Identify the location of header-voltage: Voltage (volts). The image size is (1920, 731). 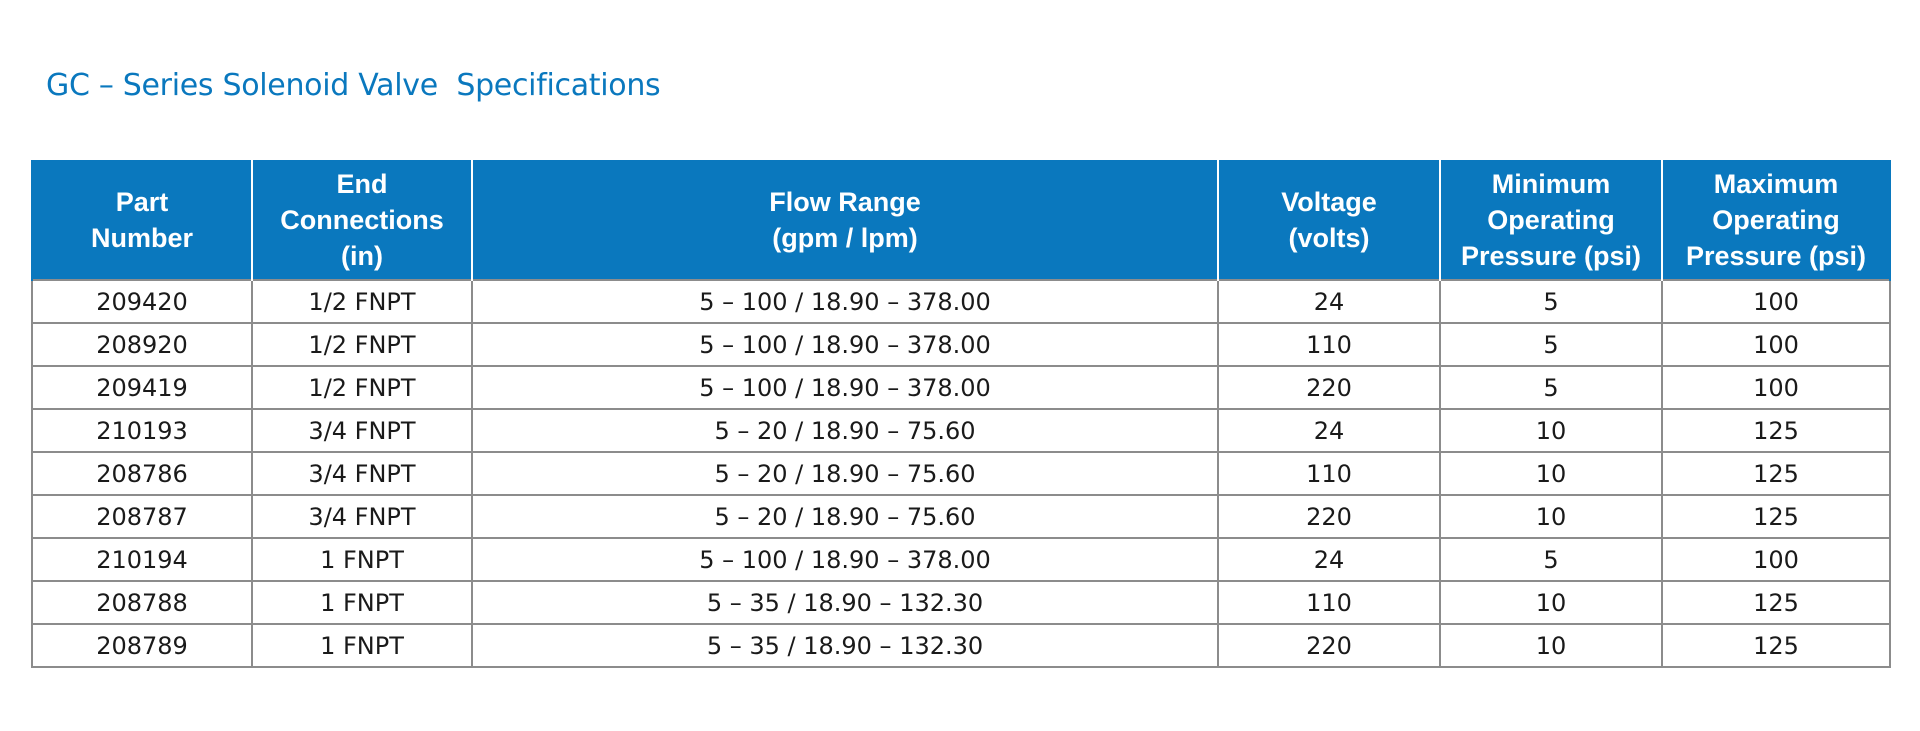
(1329, 220).